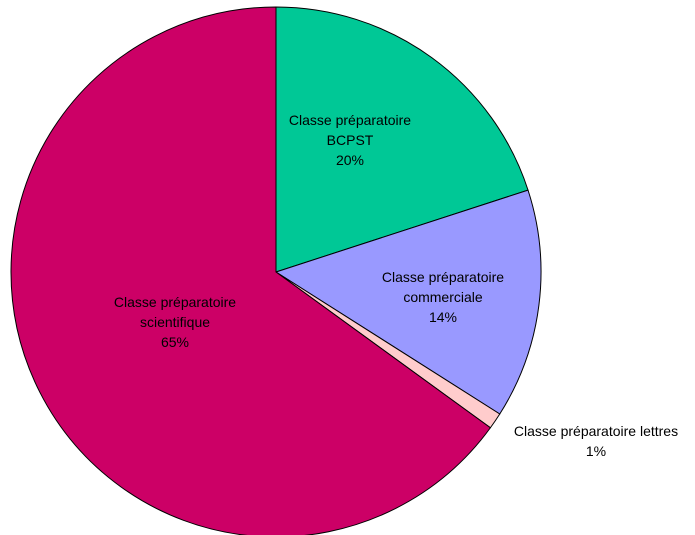 The width and height of the screenshot is (695, 535). I want to click on category-label: Classe préparatoire scientifique, so click(175, 312).